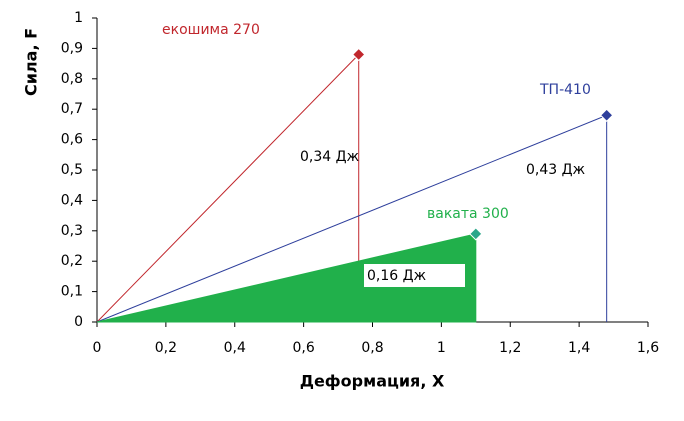  What do you see at coordinates (468, 214) in the screenshot?
I see `series-label: ваката 300` at bounding box center [468, 214].